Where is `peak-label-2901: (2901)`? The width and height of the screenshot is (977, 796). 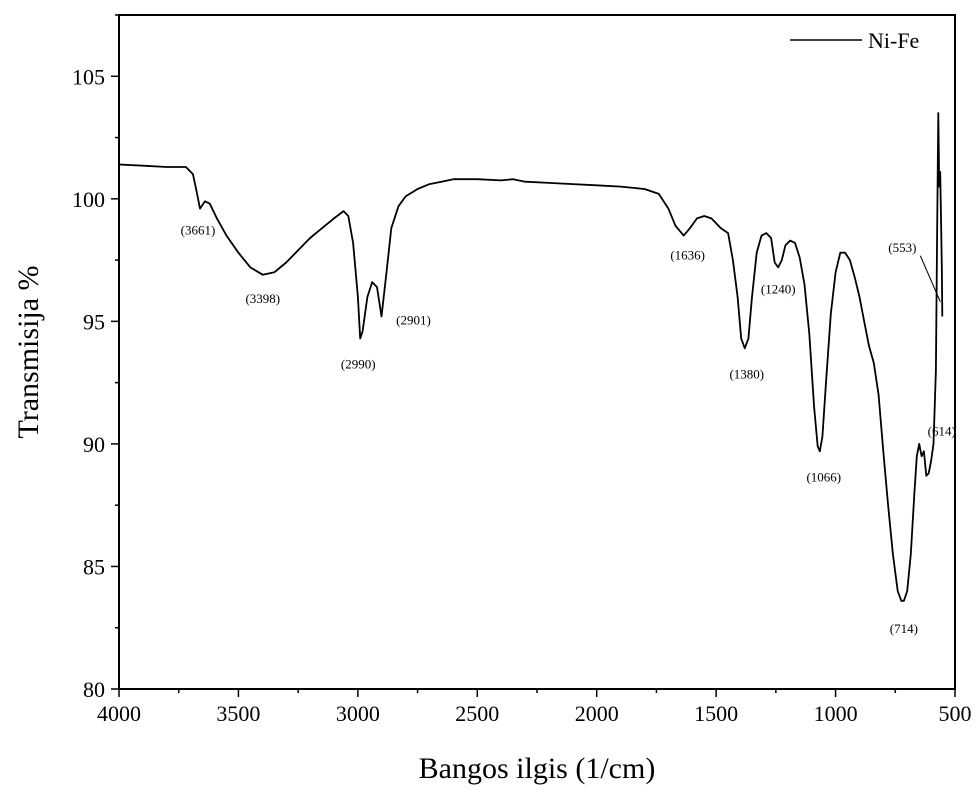
peak-label-2901: (2901) is located at coordinates (413, 319).